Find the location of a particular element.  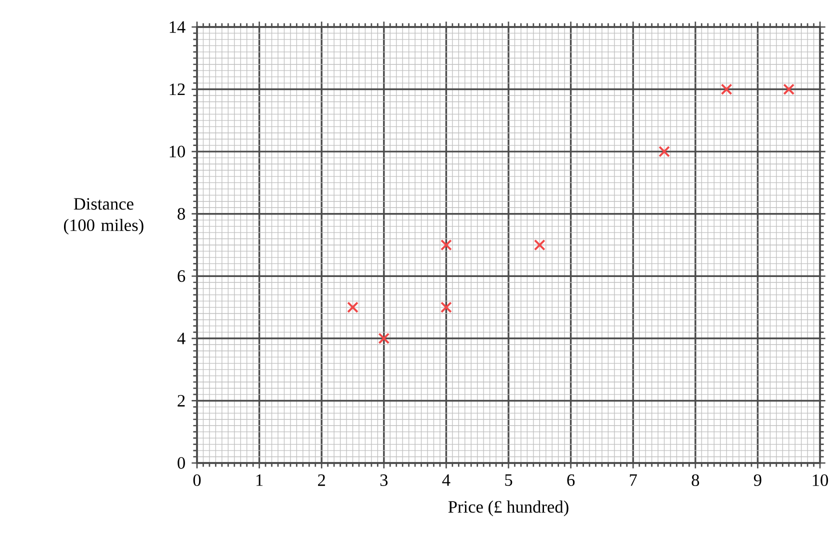

x-tick-label: 6 is located at coordinates (571, 480).